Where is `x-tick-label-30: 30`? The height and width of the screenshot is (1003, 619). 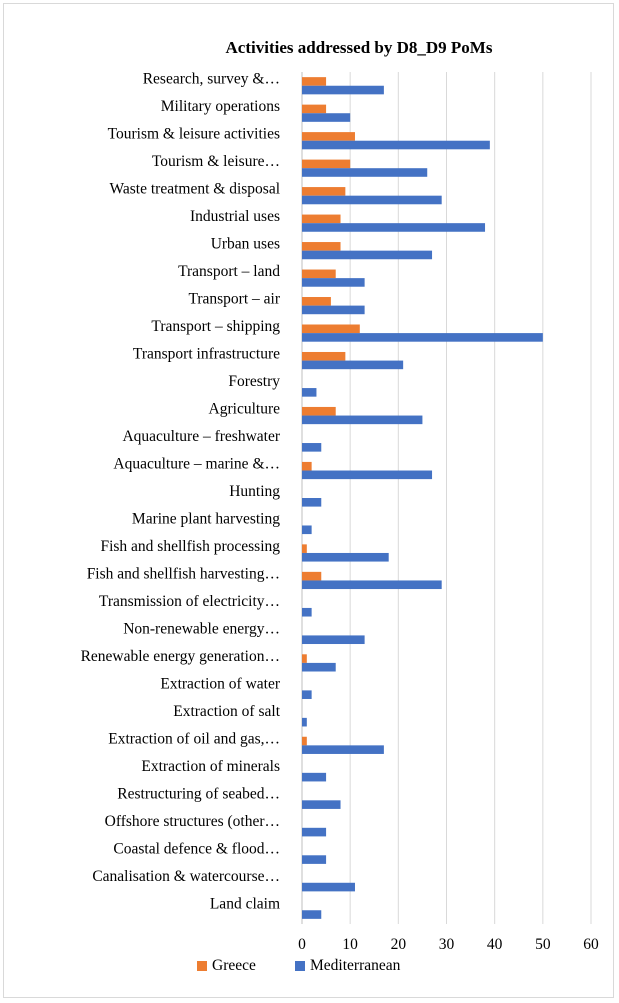
x-tick-label-30: 30 is located at coordinates (447, 944).